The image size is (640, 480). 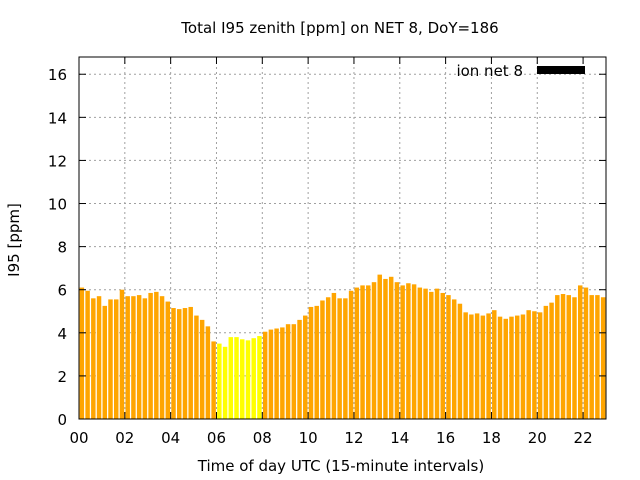 I want to click on chart-title: Total I95 zenith [ppm] on NET 8, DoY=186, so click(x=339, y=28).